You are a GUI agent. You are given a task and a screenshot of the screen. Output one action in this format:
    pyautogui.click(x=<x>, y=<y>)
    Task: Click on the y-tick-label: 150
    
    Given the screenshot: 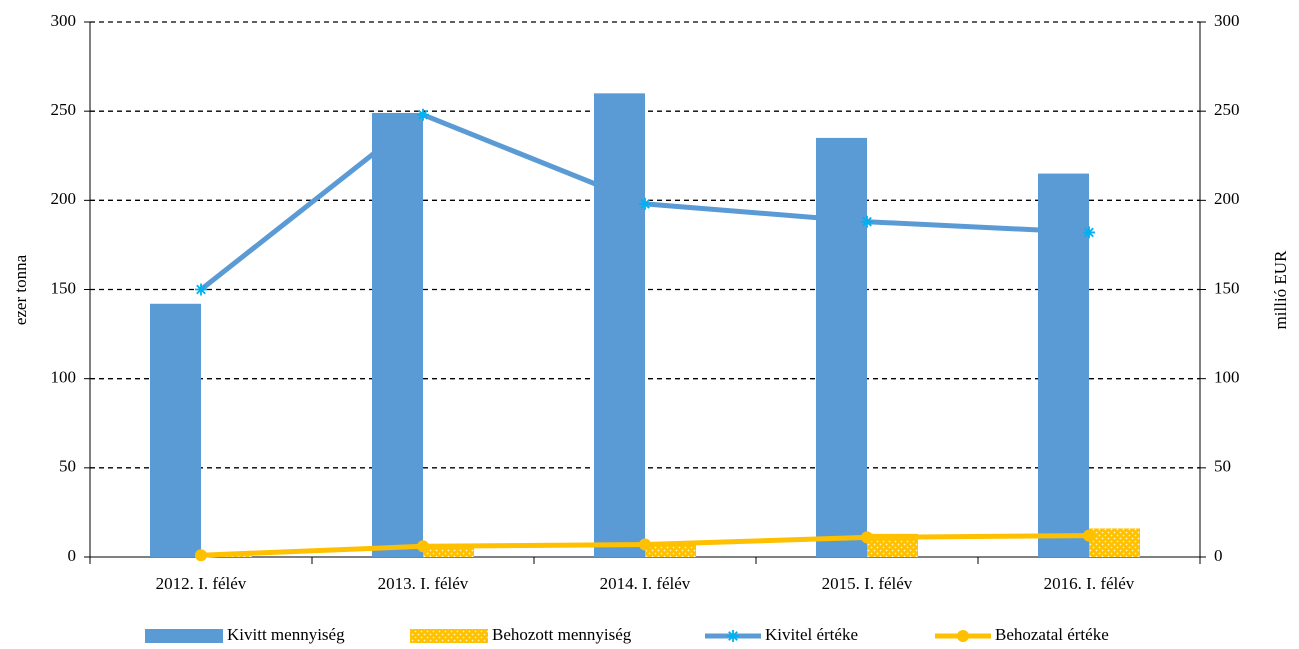 What is the action you would take?
    pyautogui.click(x=64, y=287)
    